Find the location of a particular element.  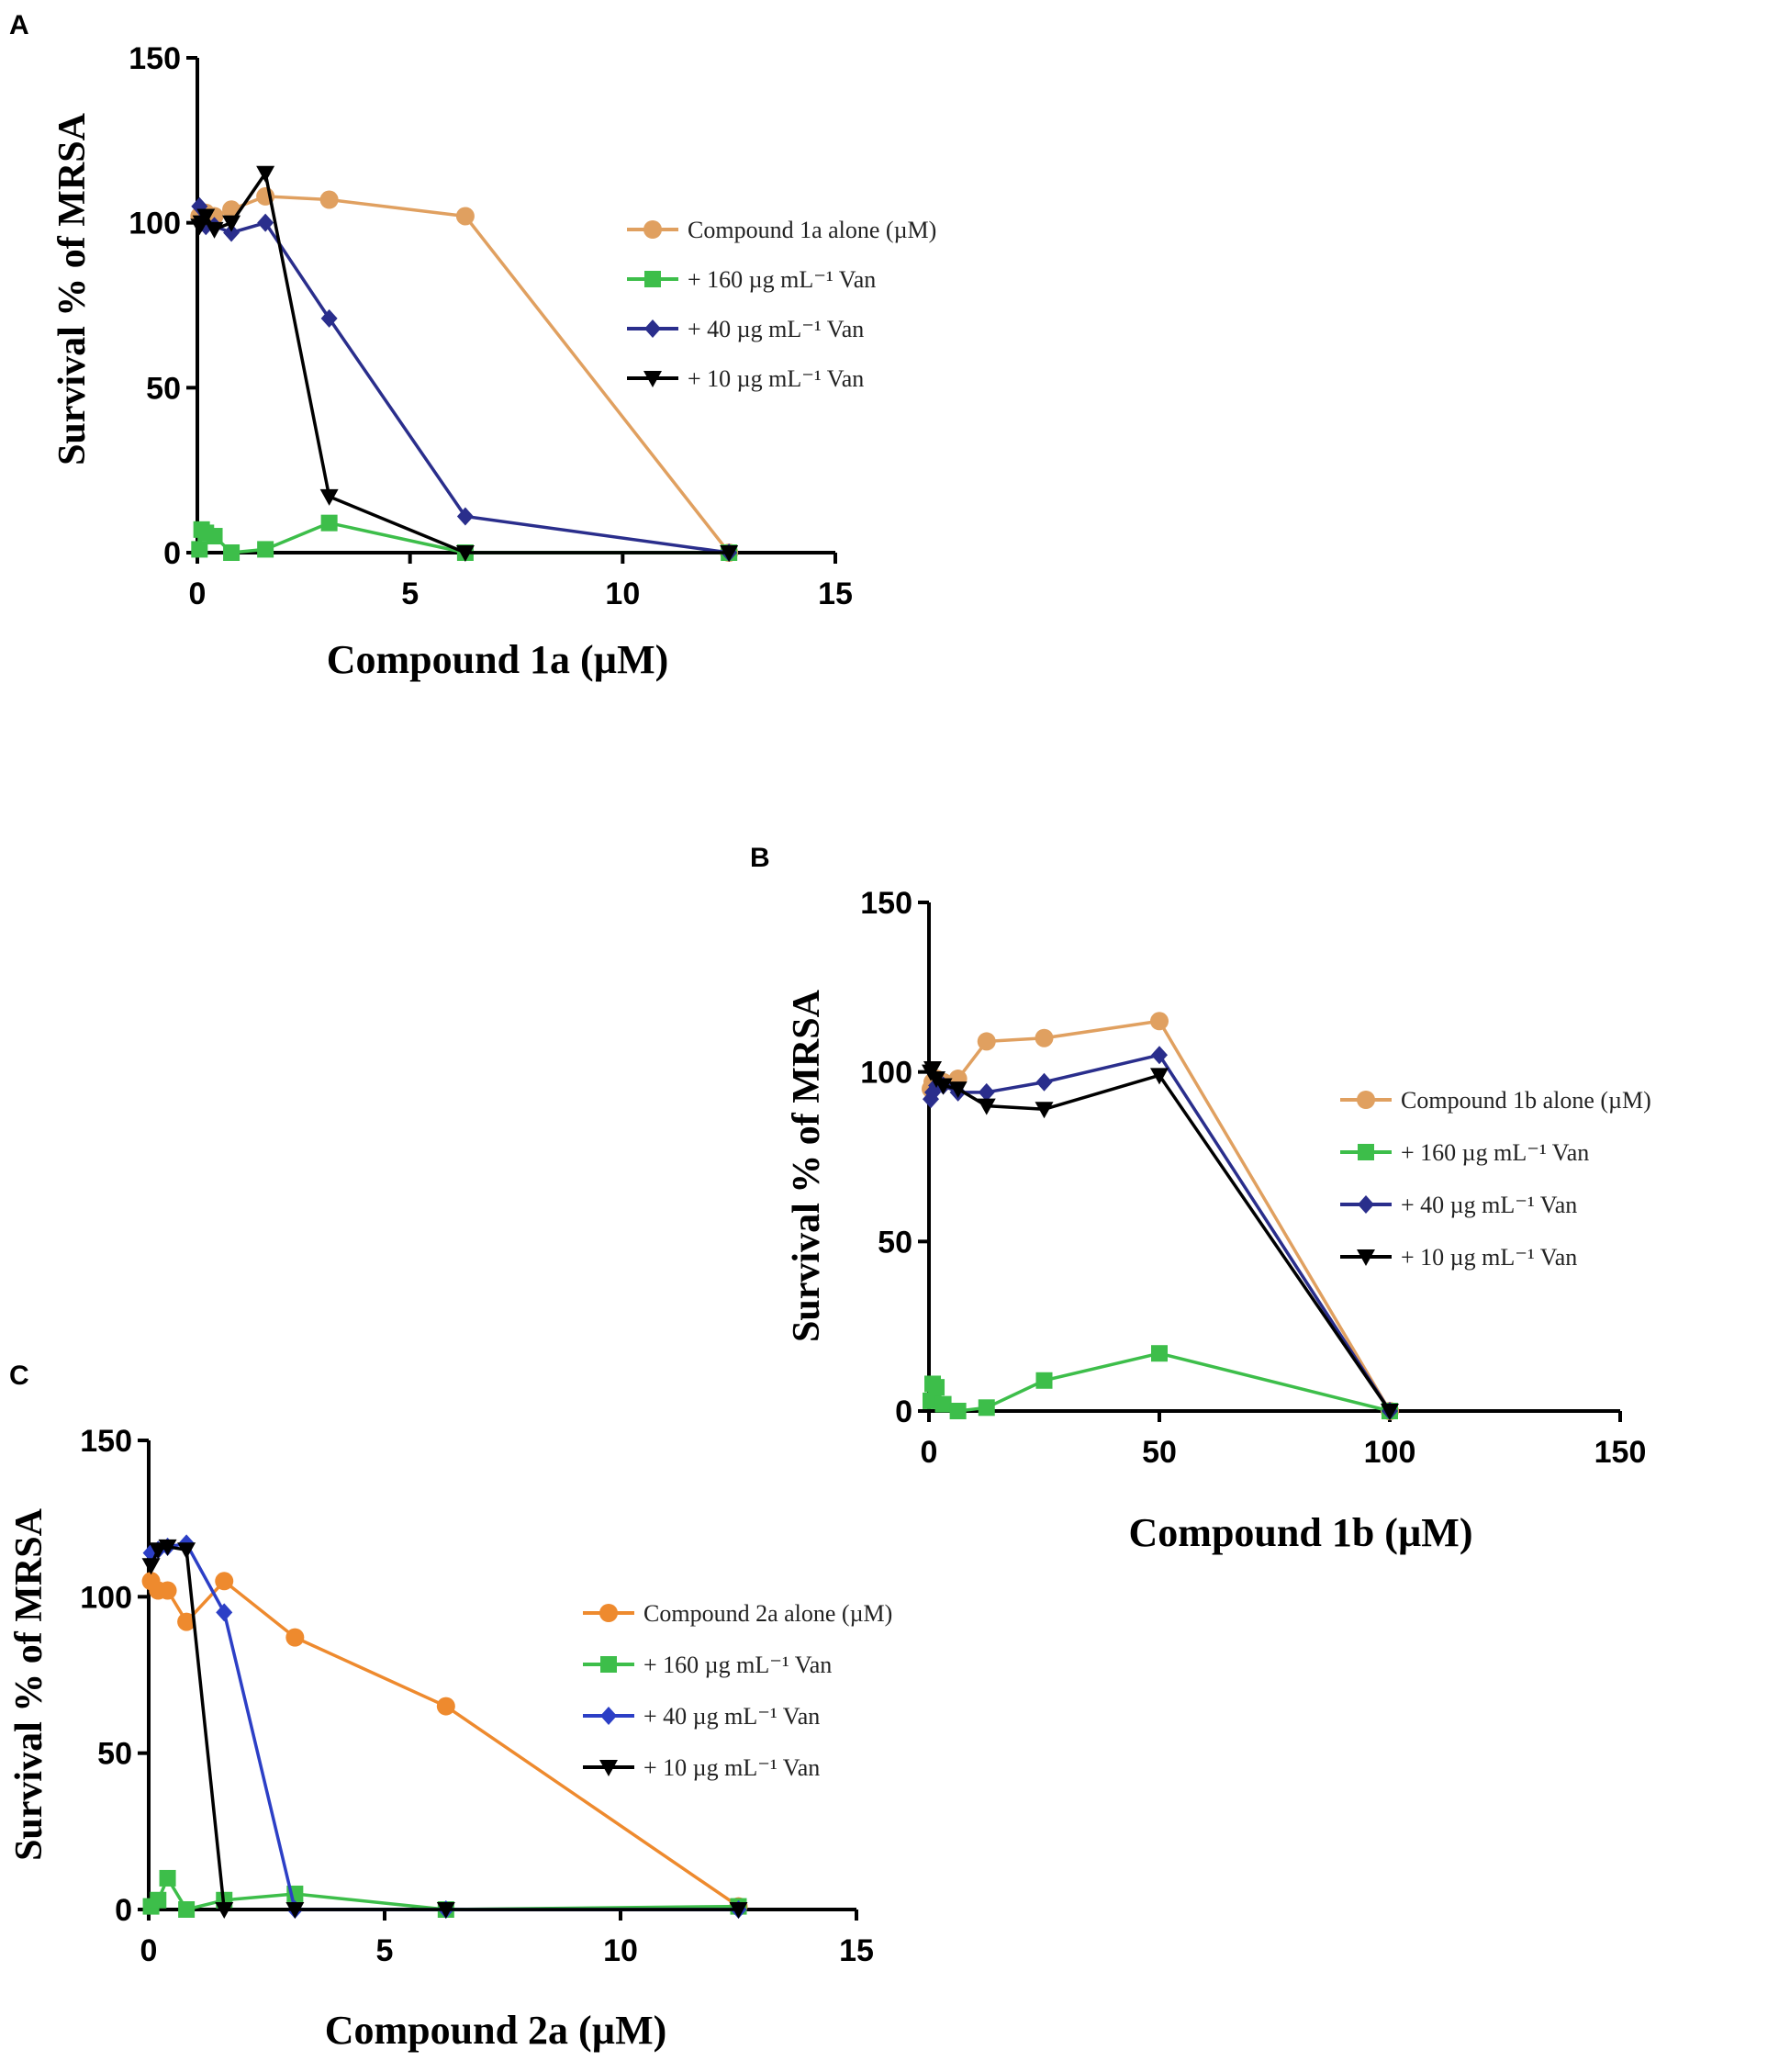

x-tick-label-b: 150 is located at coordinates (1620, 1452).